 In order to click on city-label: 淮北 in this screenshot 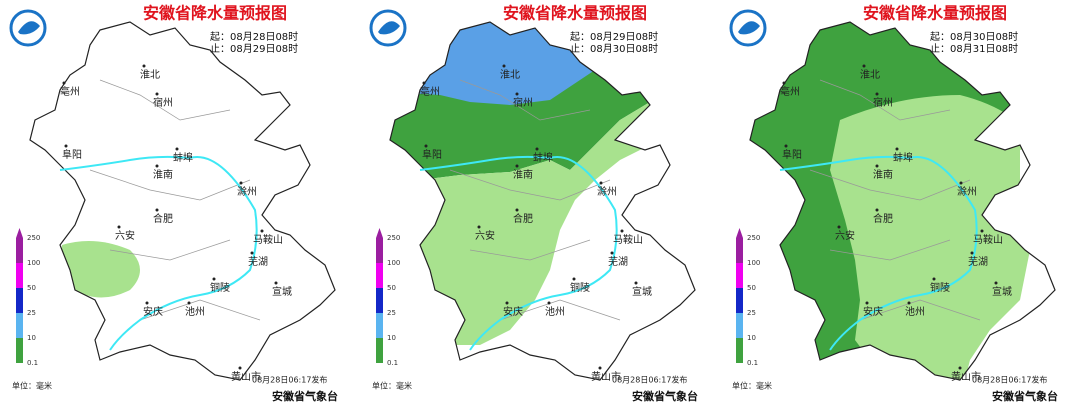, I will do `click(870, 75)`.